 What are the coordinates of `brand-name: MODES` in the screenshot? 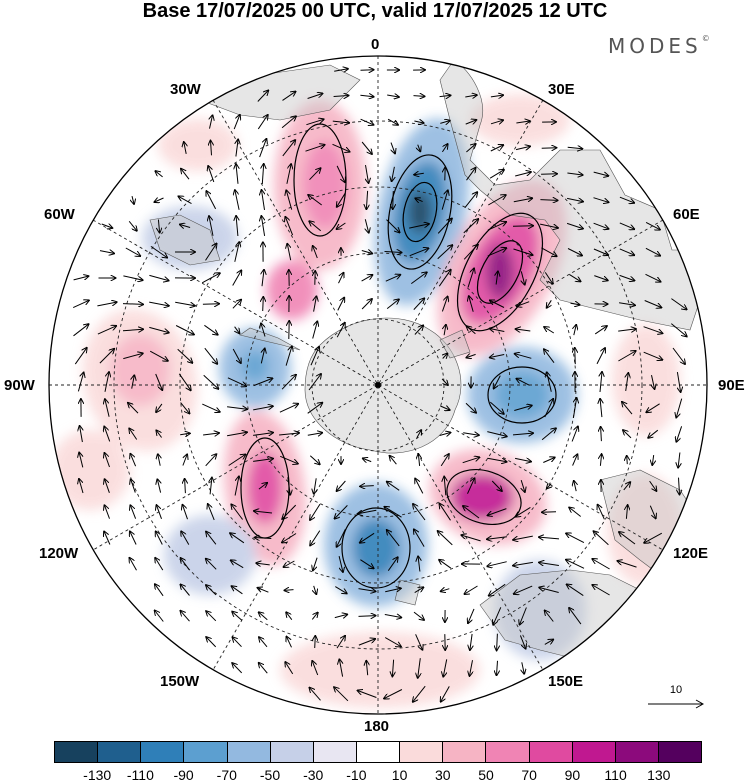 It's located at (655, 46).